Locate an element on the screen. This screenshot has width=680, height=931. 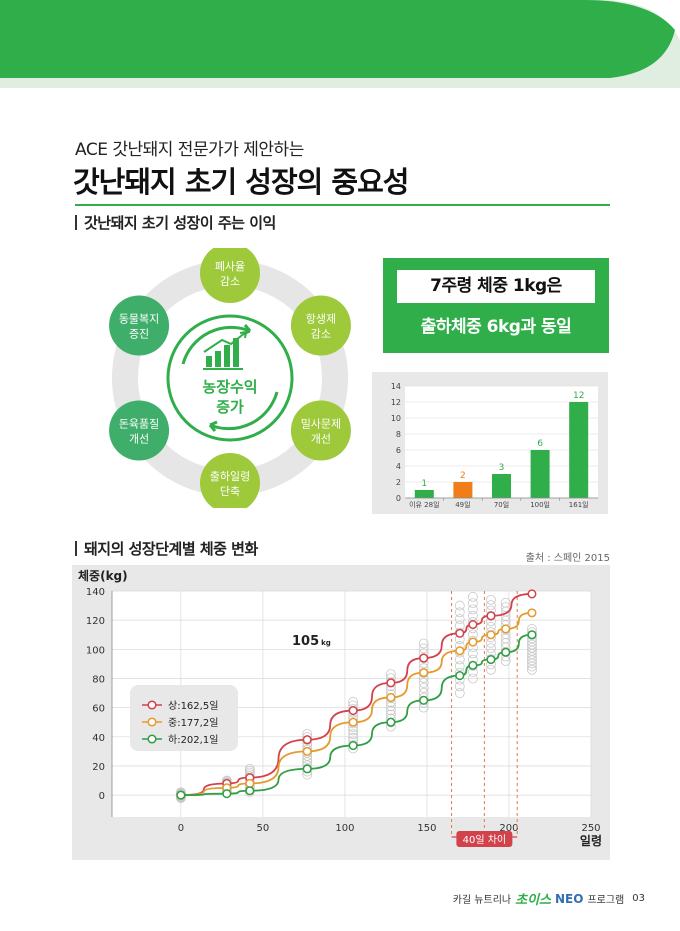
weight-info-box: 7주령 체중 1kg은 출하체중 6kg과 동일 is located at coordinates (496, 305).